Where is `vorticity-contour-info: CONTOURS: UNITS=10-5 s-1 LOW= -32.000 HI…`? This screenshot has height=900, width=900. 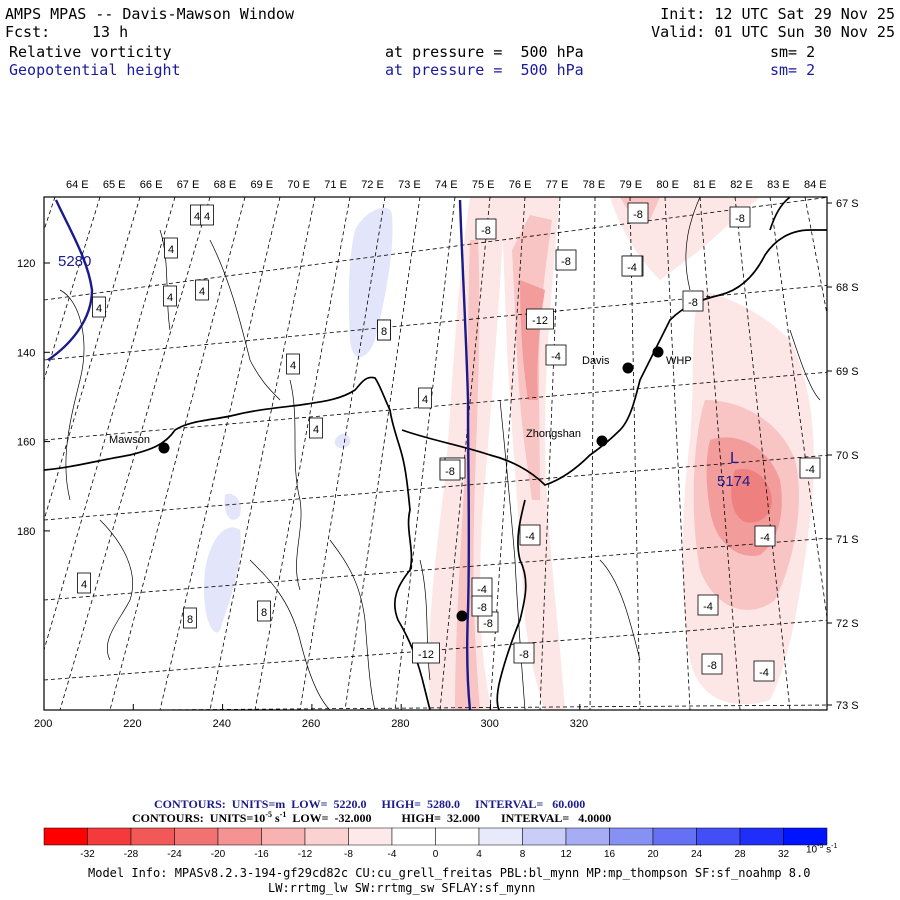 vorticity-contour-info: CONTOURS: UNITS=10-5 s-1 LOW= -32.000 HI… is located at coordinates (372, 817).